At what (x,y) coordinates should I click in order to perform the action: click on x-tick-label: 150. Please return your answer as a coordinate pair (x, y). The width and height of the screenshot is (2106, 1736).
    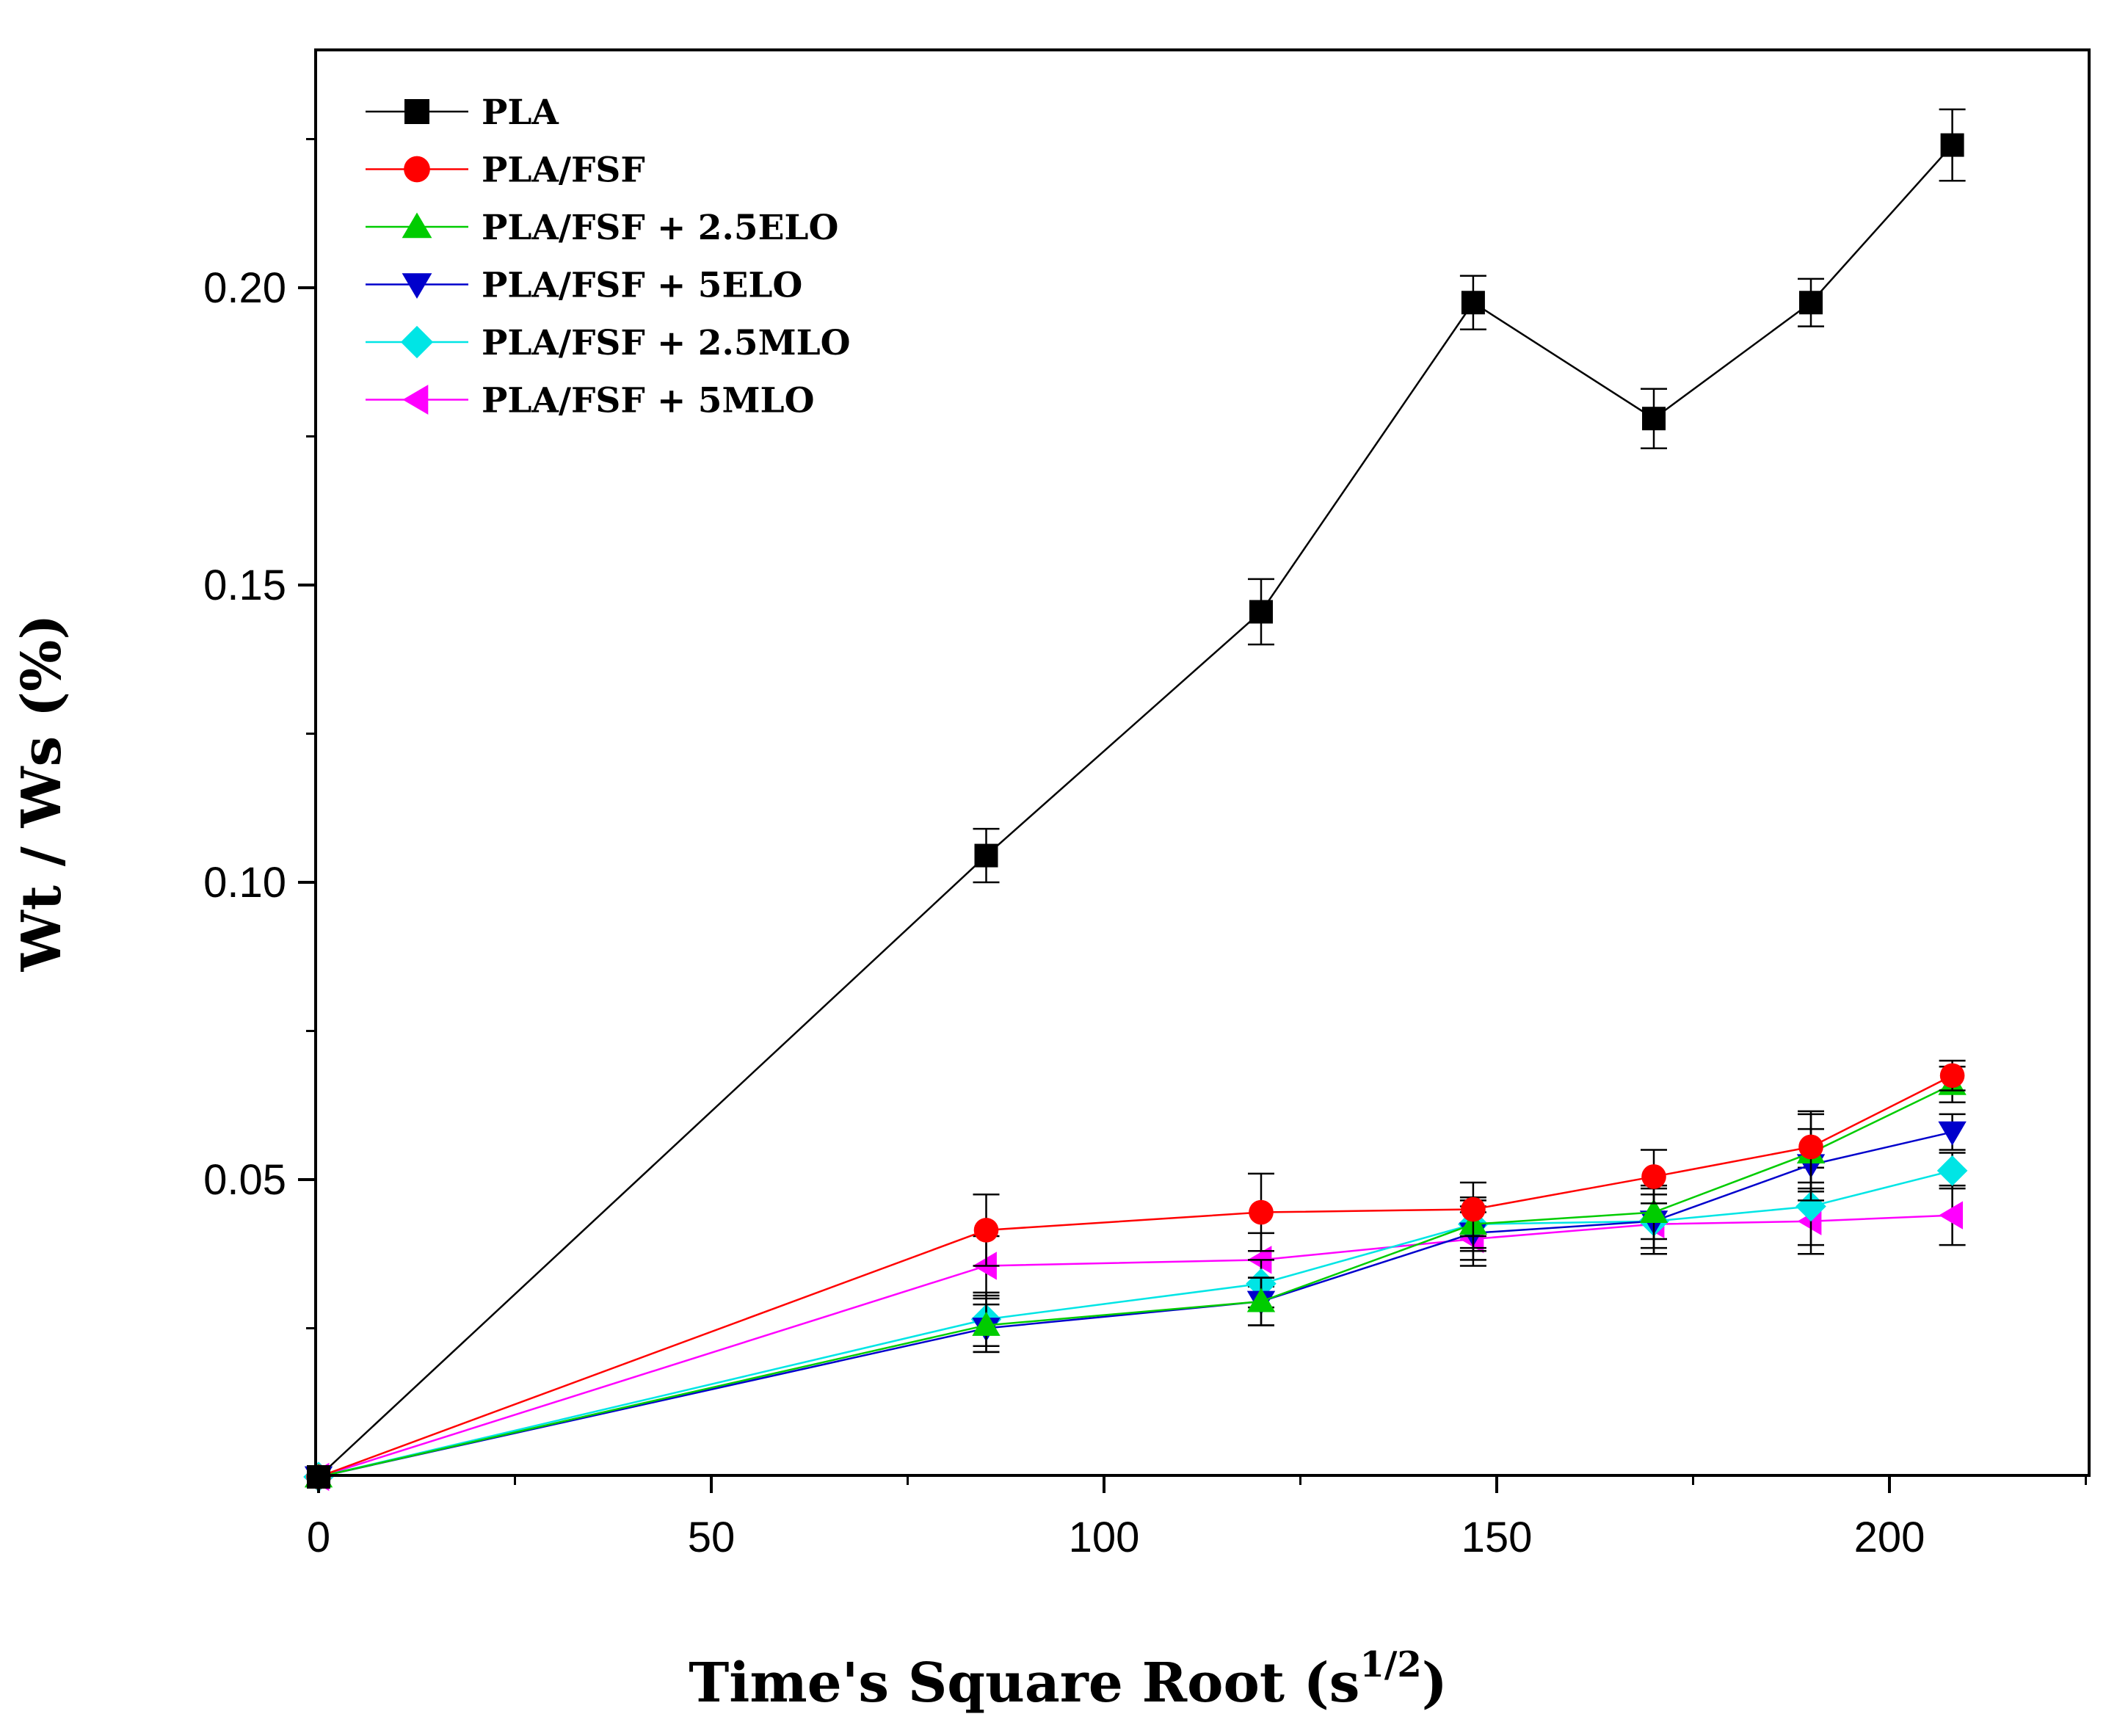
    Looking at the image, I should click on (1497, 1537).